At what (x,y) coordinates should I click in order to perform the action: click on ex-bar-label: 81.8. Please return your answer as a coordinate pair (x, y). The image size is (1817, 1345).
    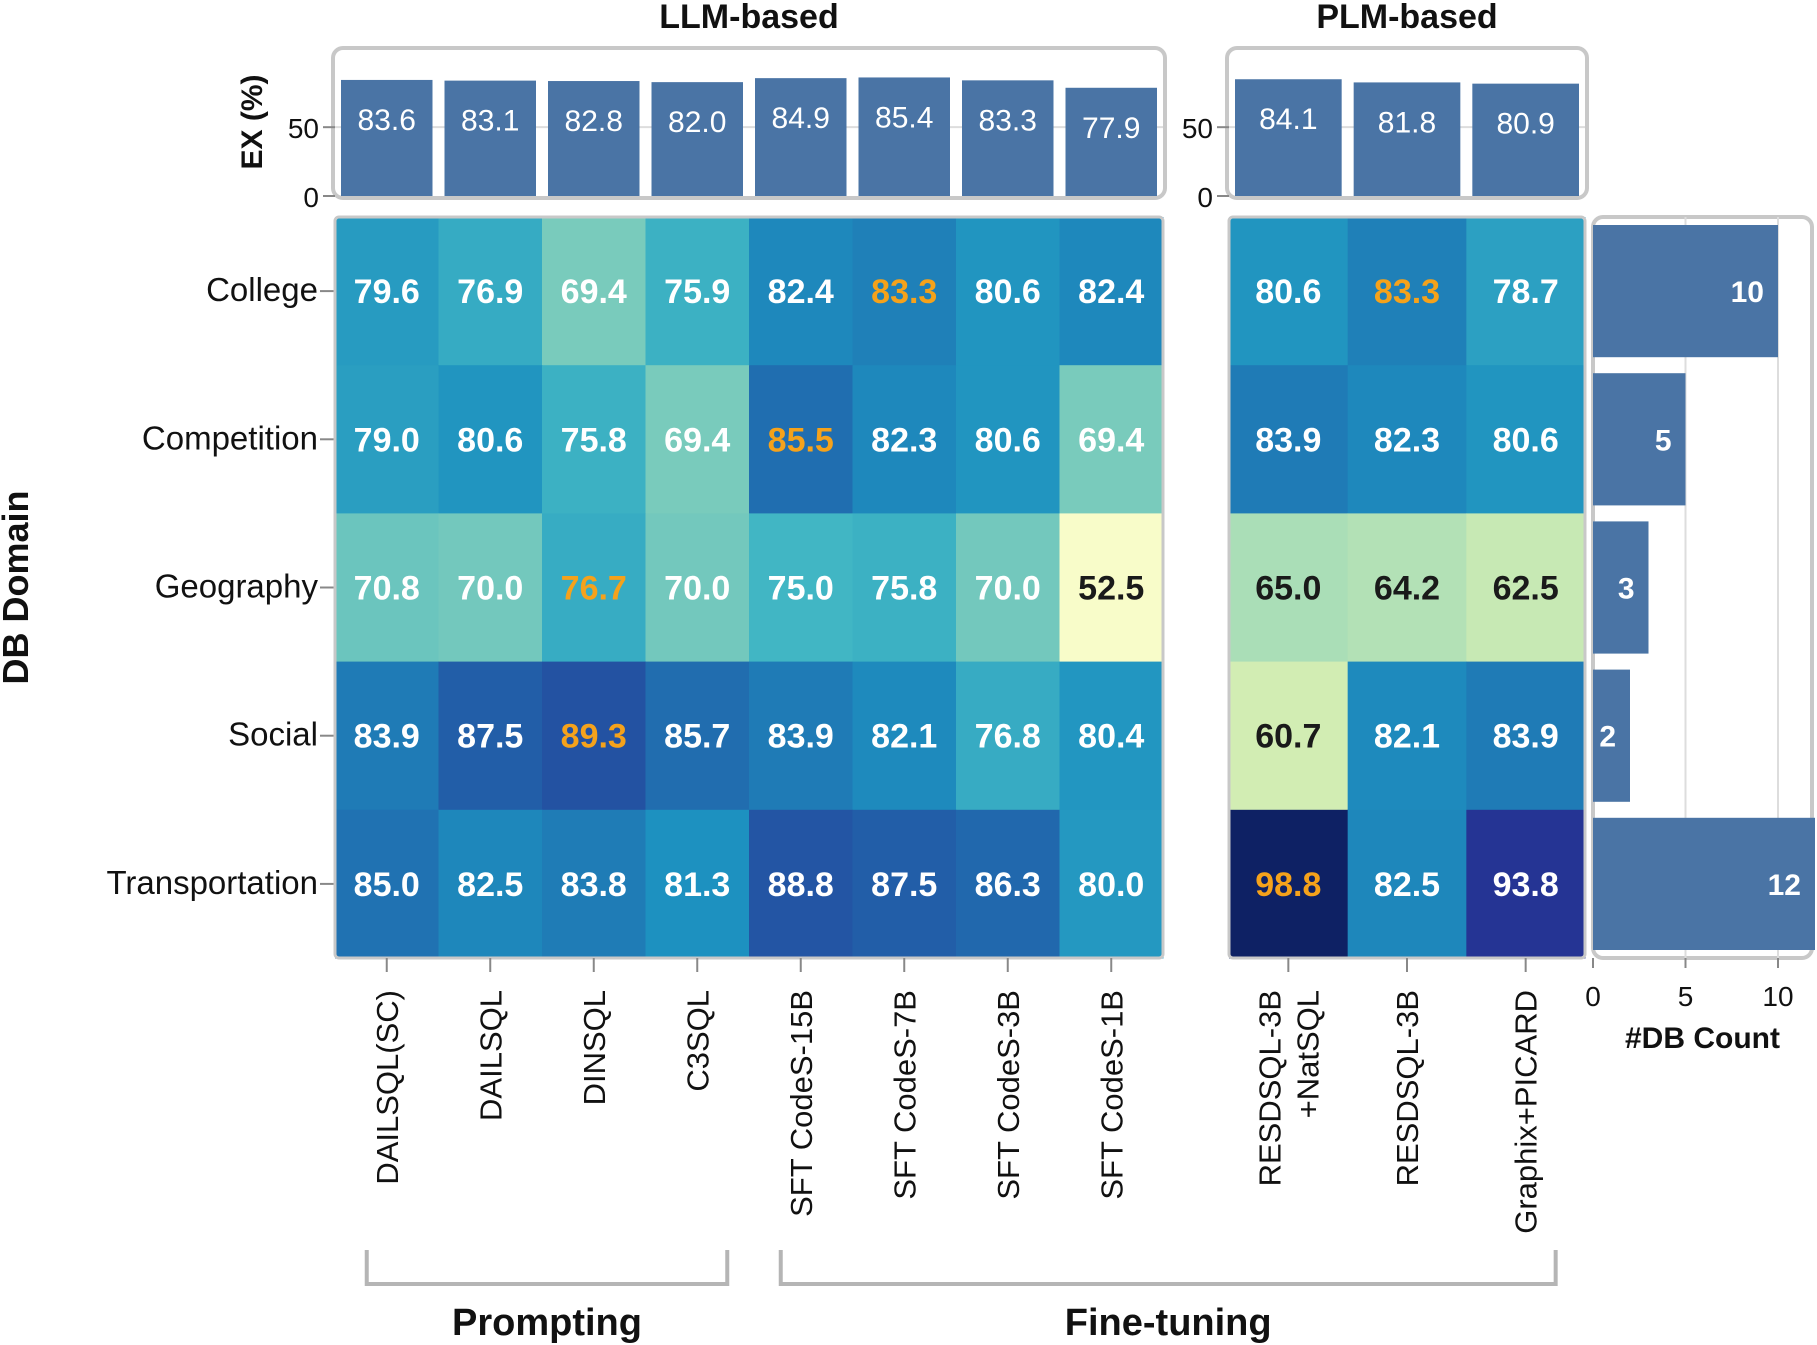
    Looking at the image, I should click on (1407, 122).